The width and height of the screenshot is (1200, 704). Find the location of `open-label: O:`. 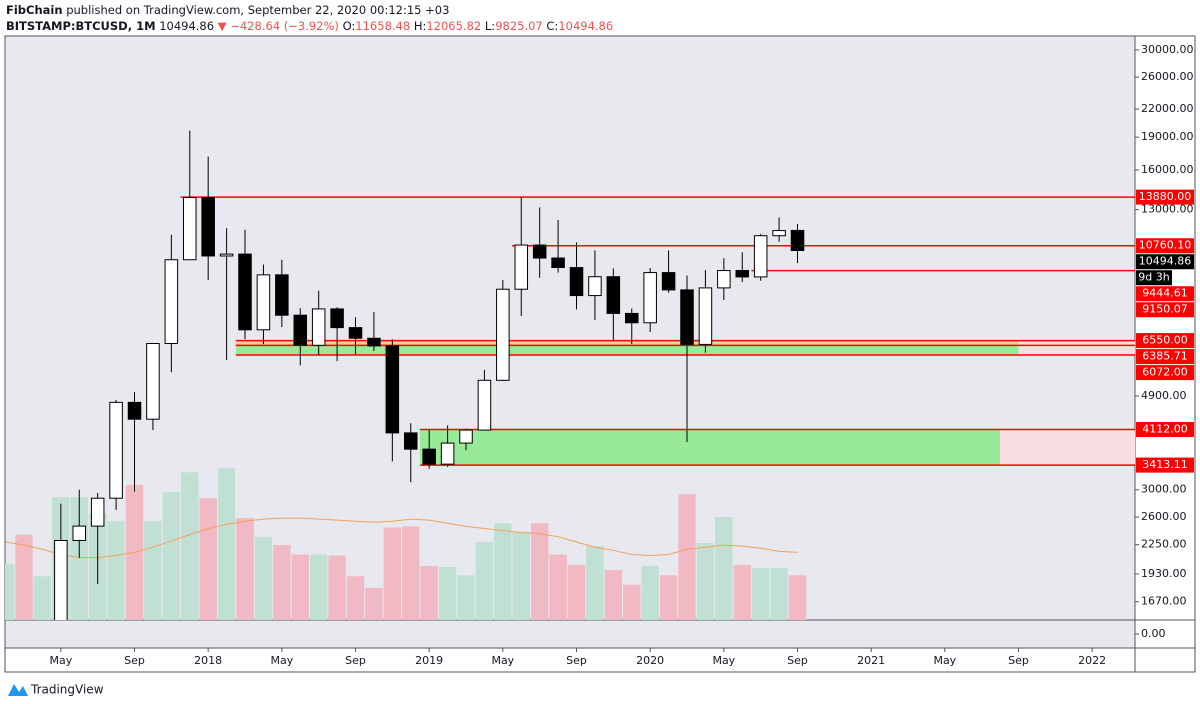

open-label: O: is located at coordinates (349, 26).